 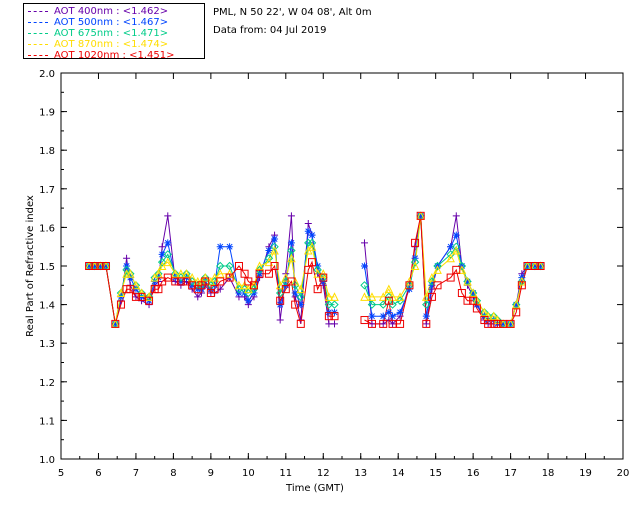 I want to click on y-tick-label: 1.0, so click(x=47, y=460).